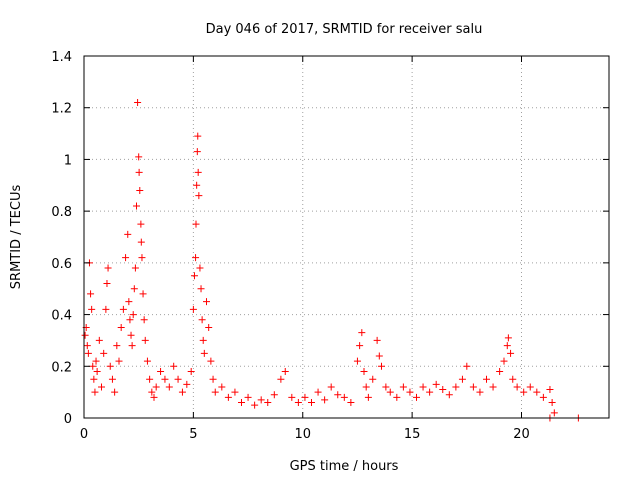  I want to click on y-tick-label: 0.4, so click(61, 316).